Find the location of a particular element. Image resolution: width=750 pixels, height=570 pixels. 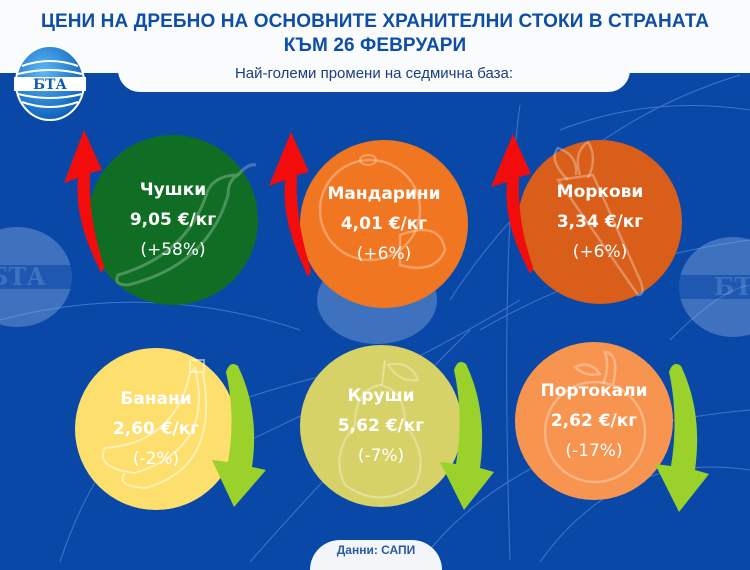

orange-icon is located at coordinates (595, 417).